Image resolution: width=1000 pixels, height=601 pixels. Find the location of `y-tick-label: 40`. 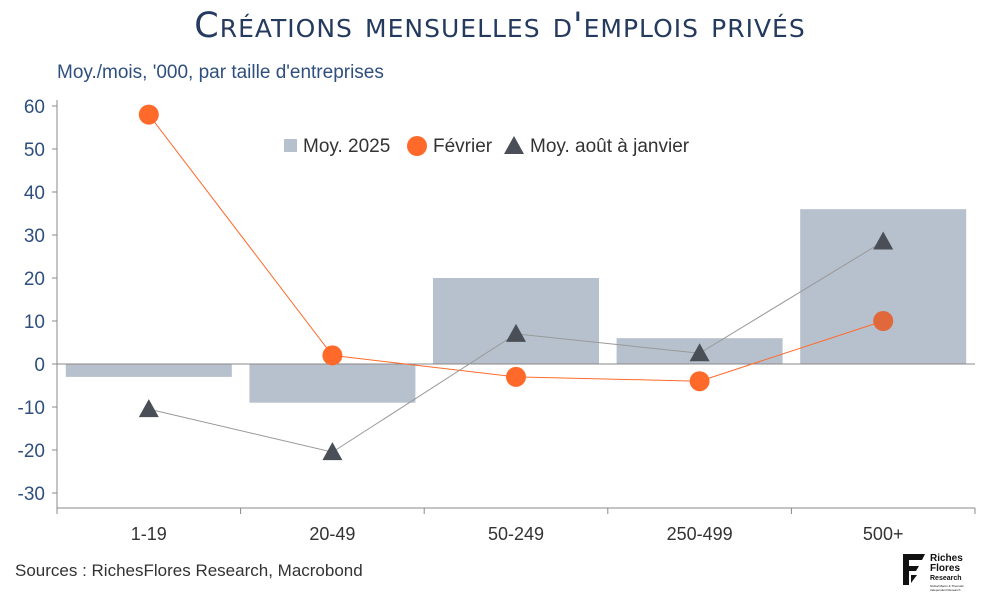

y-tick-label: 40 is located at coordinates (34, 193).